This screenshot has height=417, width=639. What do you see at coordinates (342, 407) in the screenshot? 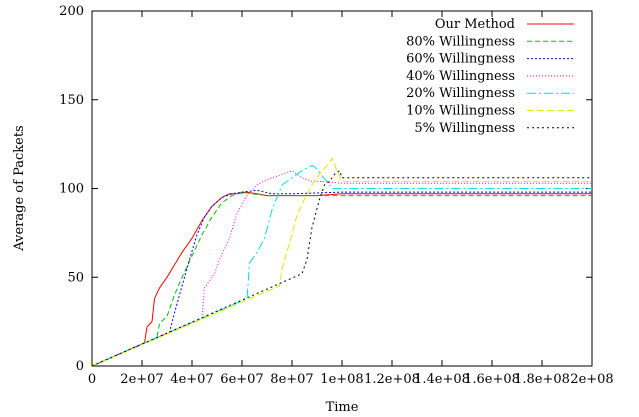
I see `x-axis-title: Time` at bounding box center [342, 407].